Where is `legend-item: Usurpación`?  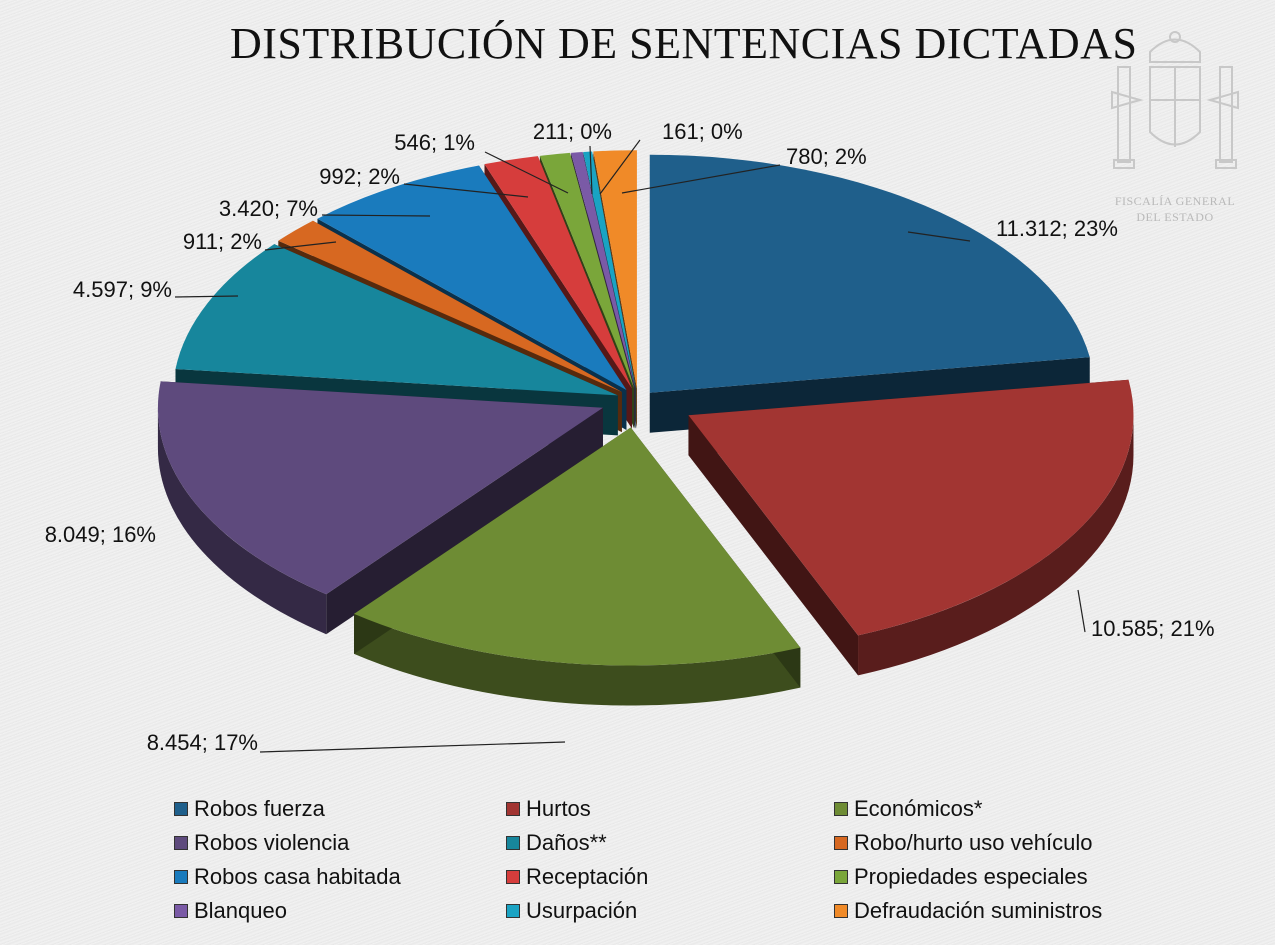
legend-item: Usurpación is located at coordinates (571, 911).